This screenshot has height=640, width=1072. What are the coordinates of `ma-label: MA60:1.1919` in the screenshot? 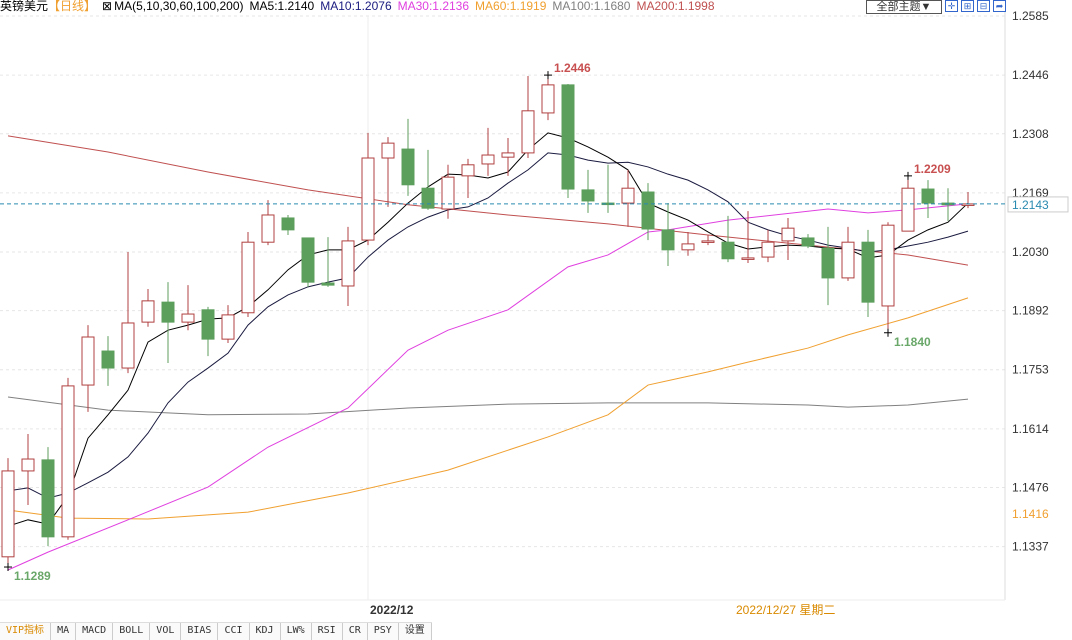 It's located at (511, 6).